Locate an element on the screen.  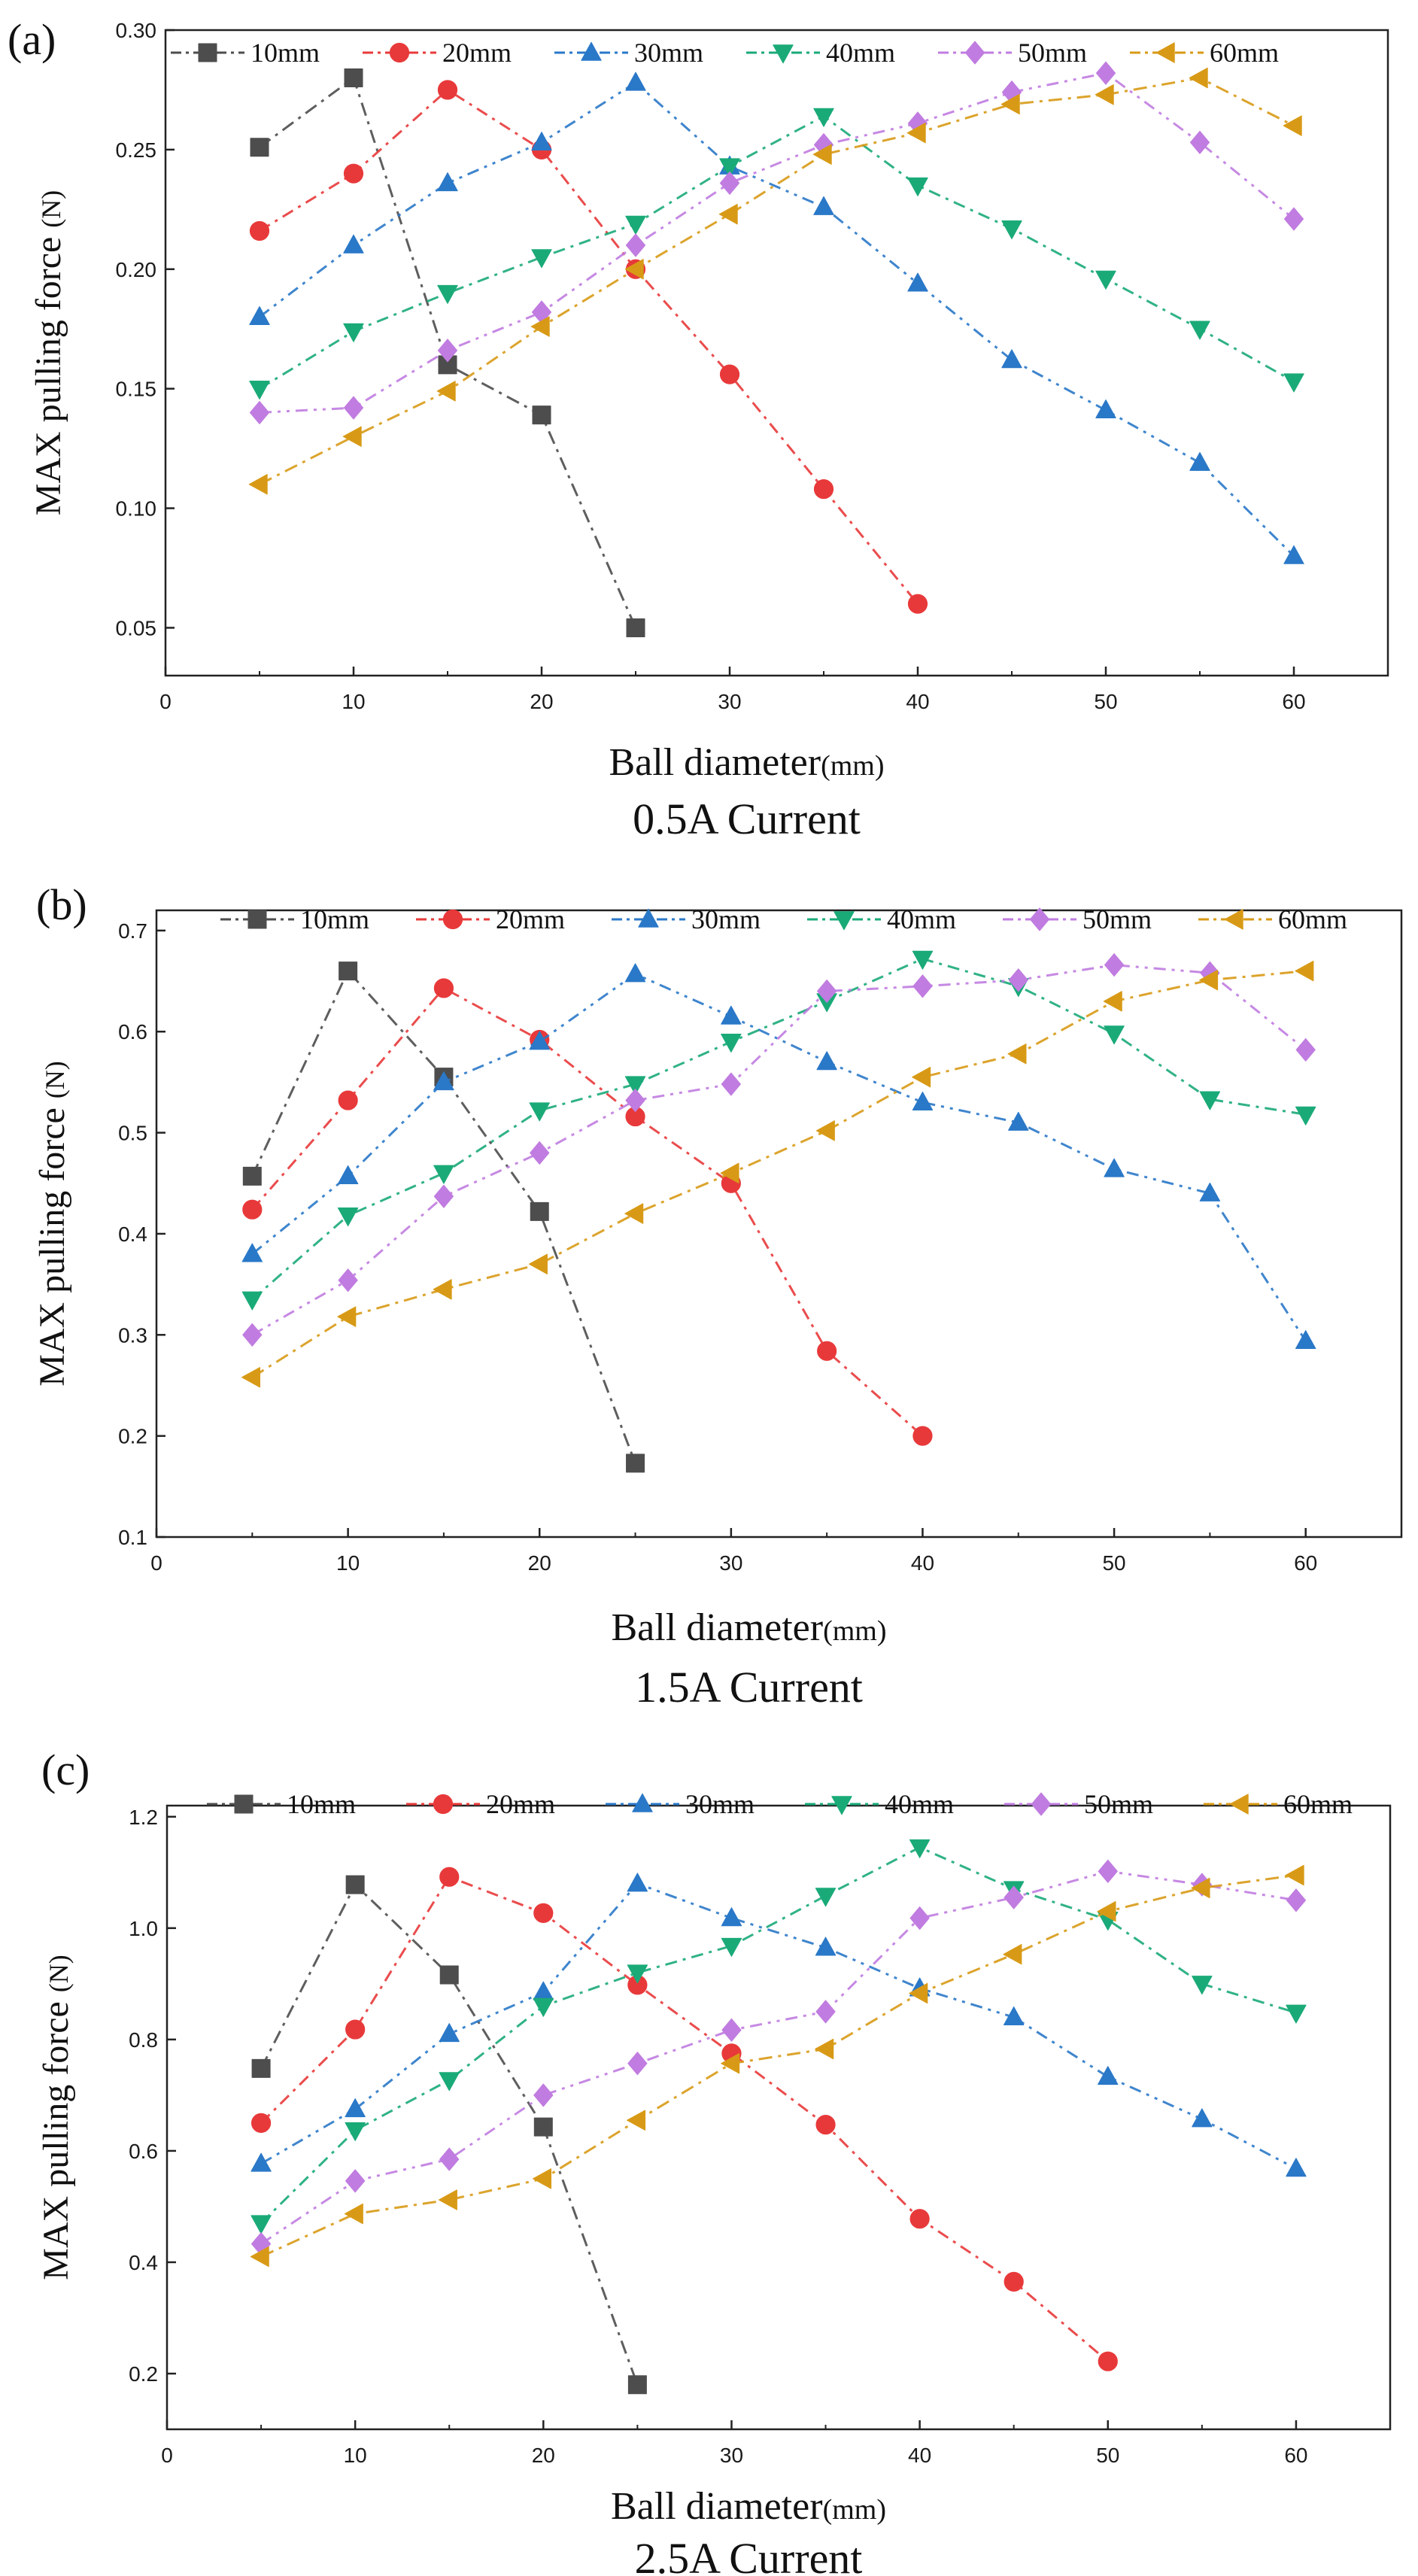
legend-label-40mm: 40mm is located at coordinates (860, 53).